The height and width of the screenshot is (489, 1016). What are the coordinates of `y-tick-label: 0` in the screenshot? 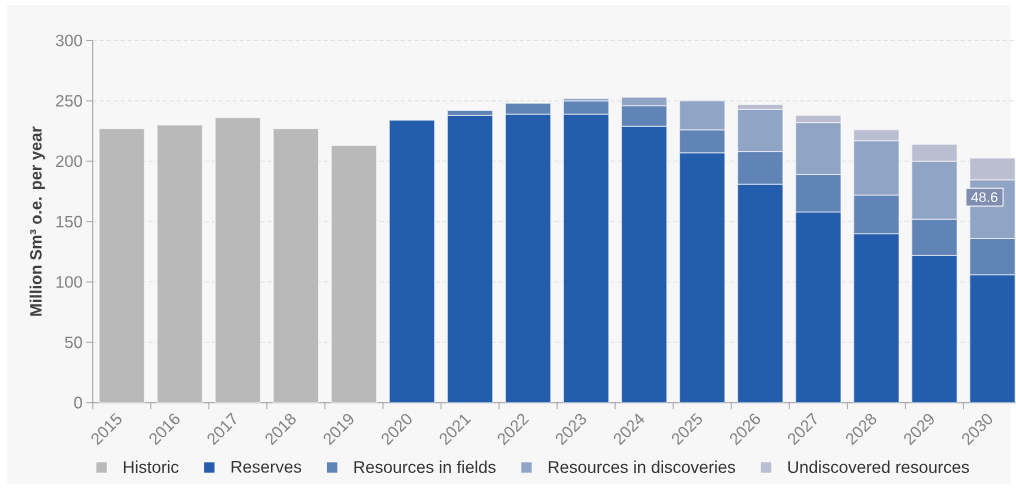 It's located at (78, 402).